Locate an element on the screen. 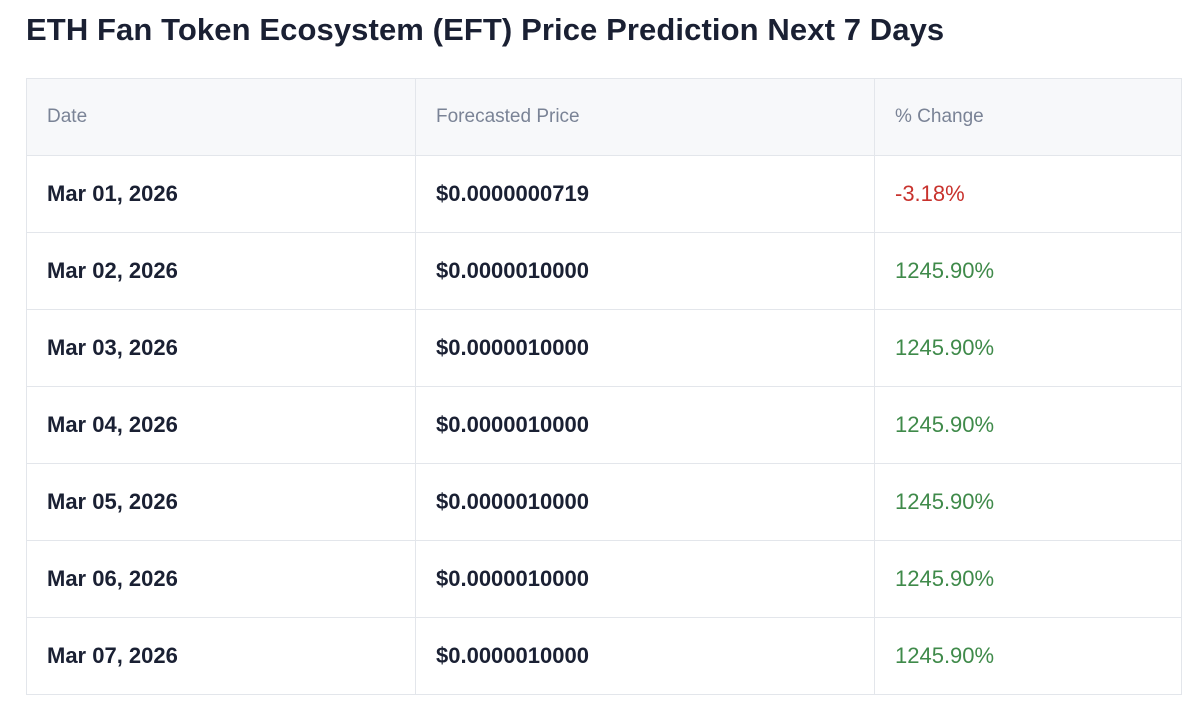 The height and width of the screenshot is (712, 1200). table-header-row: Date Forecasted Price % Change is located at coordinates (604, 117).